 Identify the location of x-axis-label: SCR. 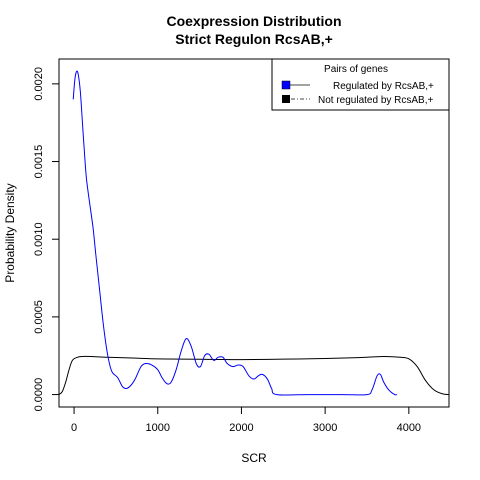
(254, 458).